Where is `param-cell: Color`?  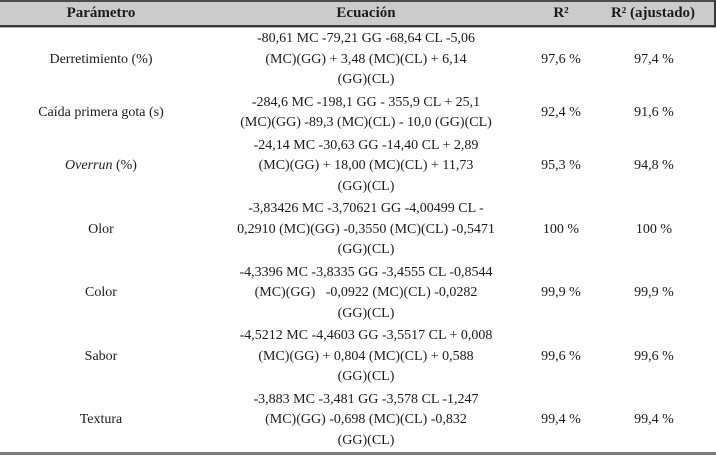
param-cell: Color is located at coordinates (101, 294).